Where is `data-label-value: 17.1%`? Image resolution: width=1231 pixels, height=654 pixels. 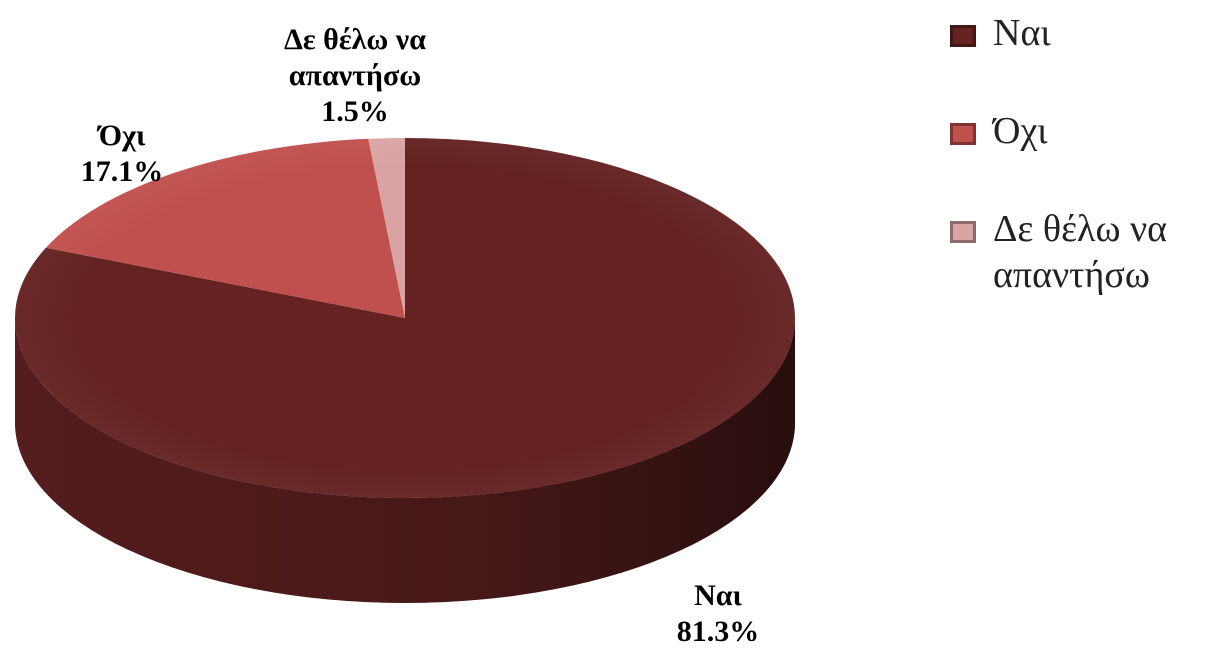
data-label-value: 17.1% is located at coordinates (122, 171).